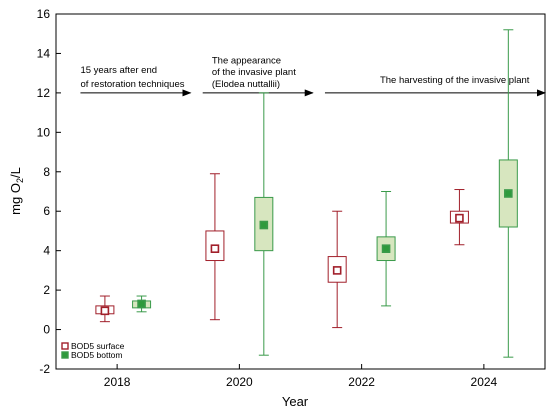 Image resolution: width=550 pixels, height=413 pixels. What do you see at coordinates (46, 330) in the screenshot?
I see `y-tick-label: 0` at bounding box center [46, 330].